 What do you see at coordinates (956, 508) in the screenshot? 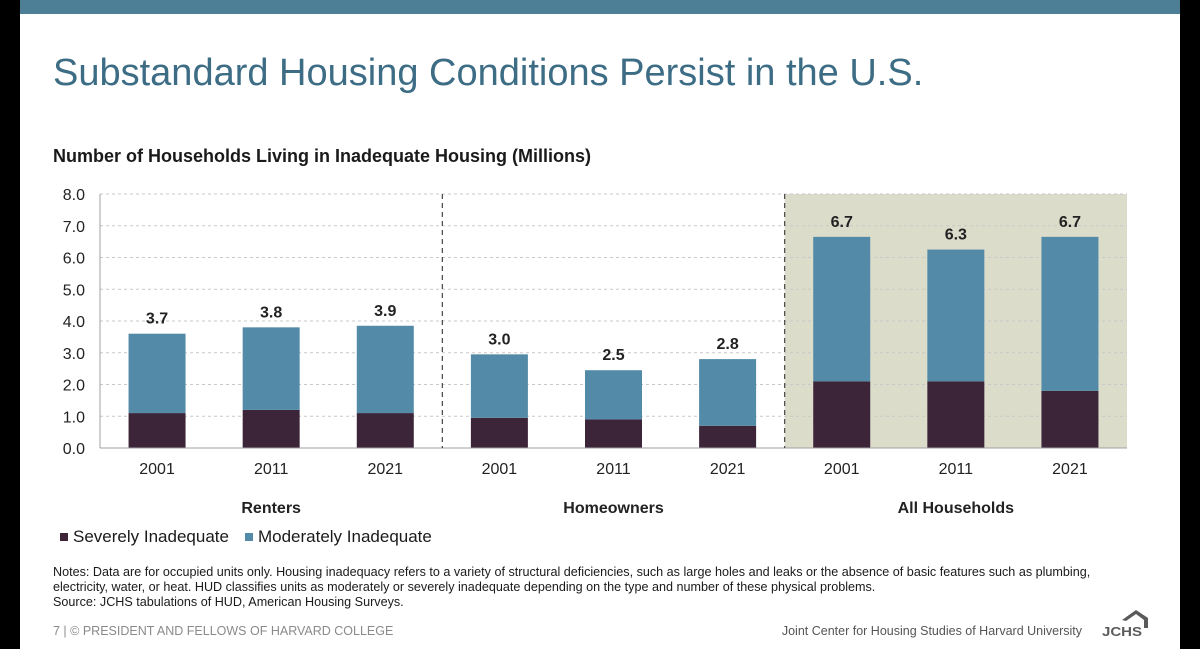
I see `group-label: All Households` at bounding box center [956, 508].